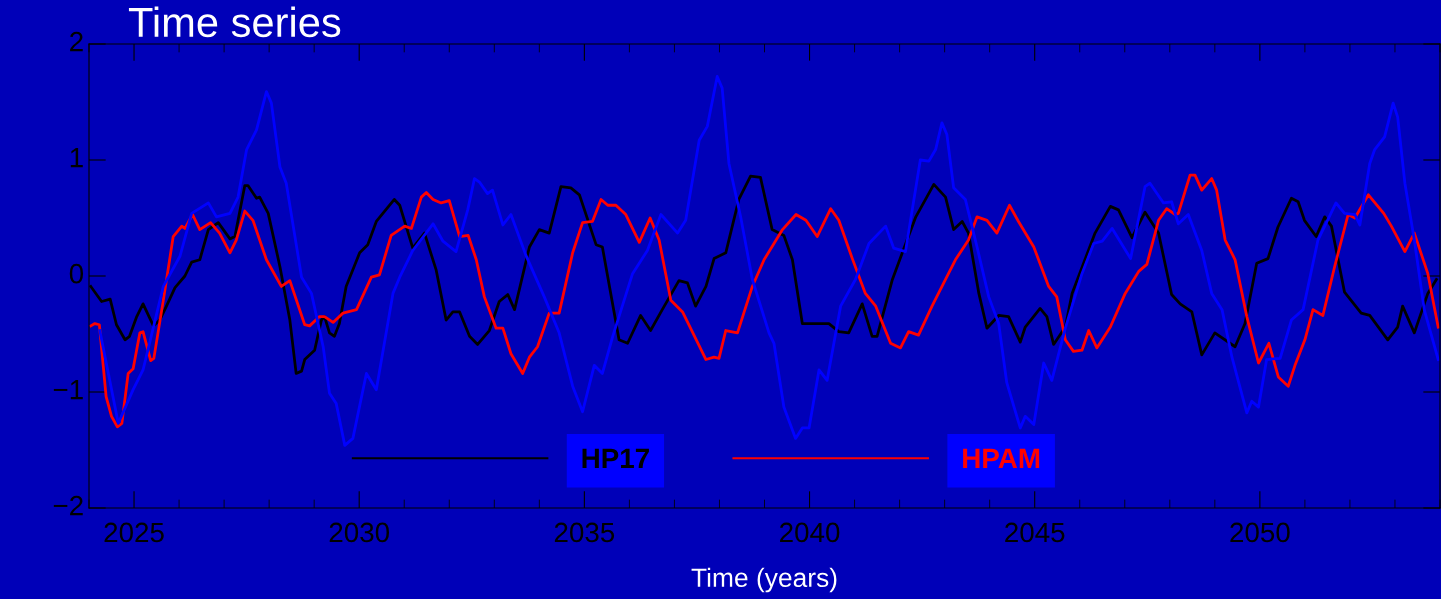 The width and height of the screenshot is (1441, 599). What do you see at coordinates (76, 41) in the screenshot?
I see `y-tick-label: 2` at bounding box center [76, 41].